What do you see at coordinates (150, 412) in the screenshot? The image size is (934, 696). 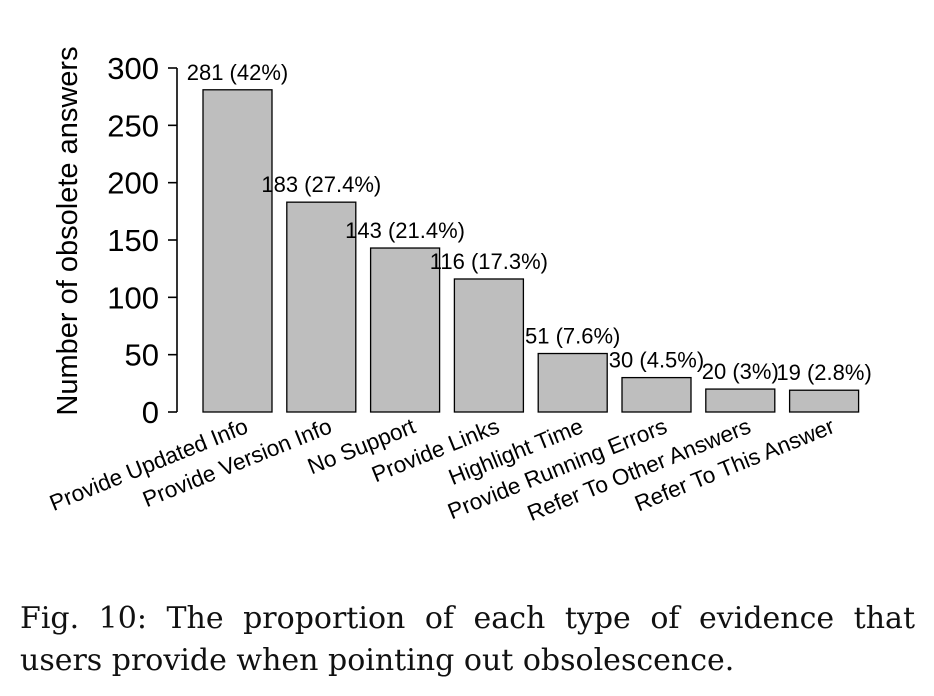 I see `y-tick-label: 0` at bounding box center [150, 412].